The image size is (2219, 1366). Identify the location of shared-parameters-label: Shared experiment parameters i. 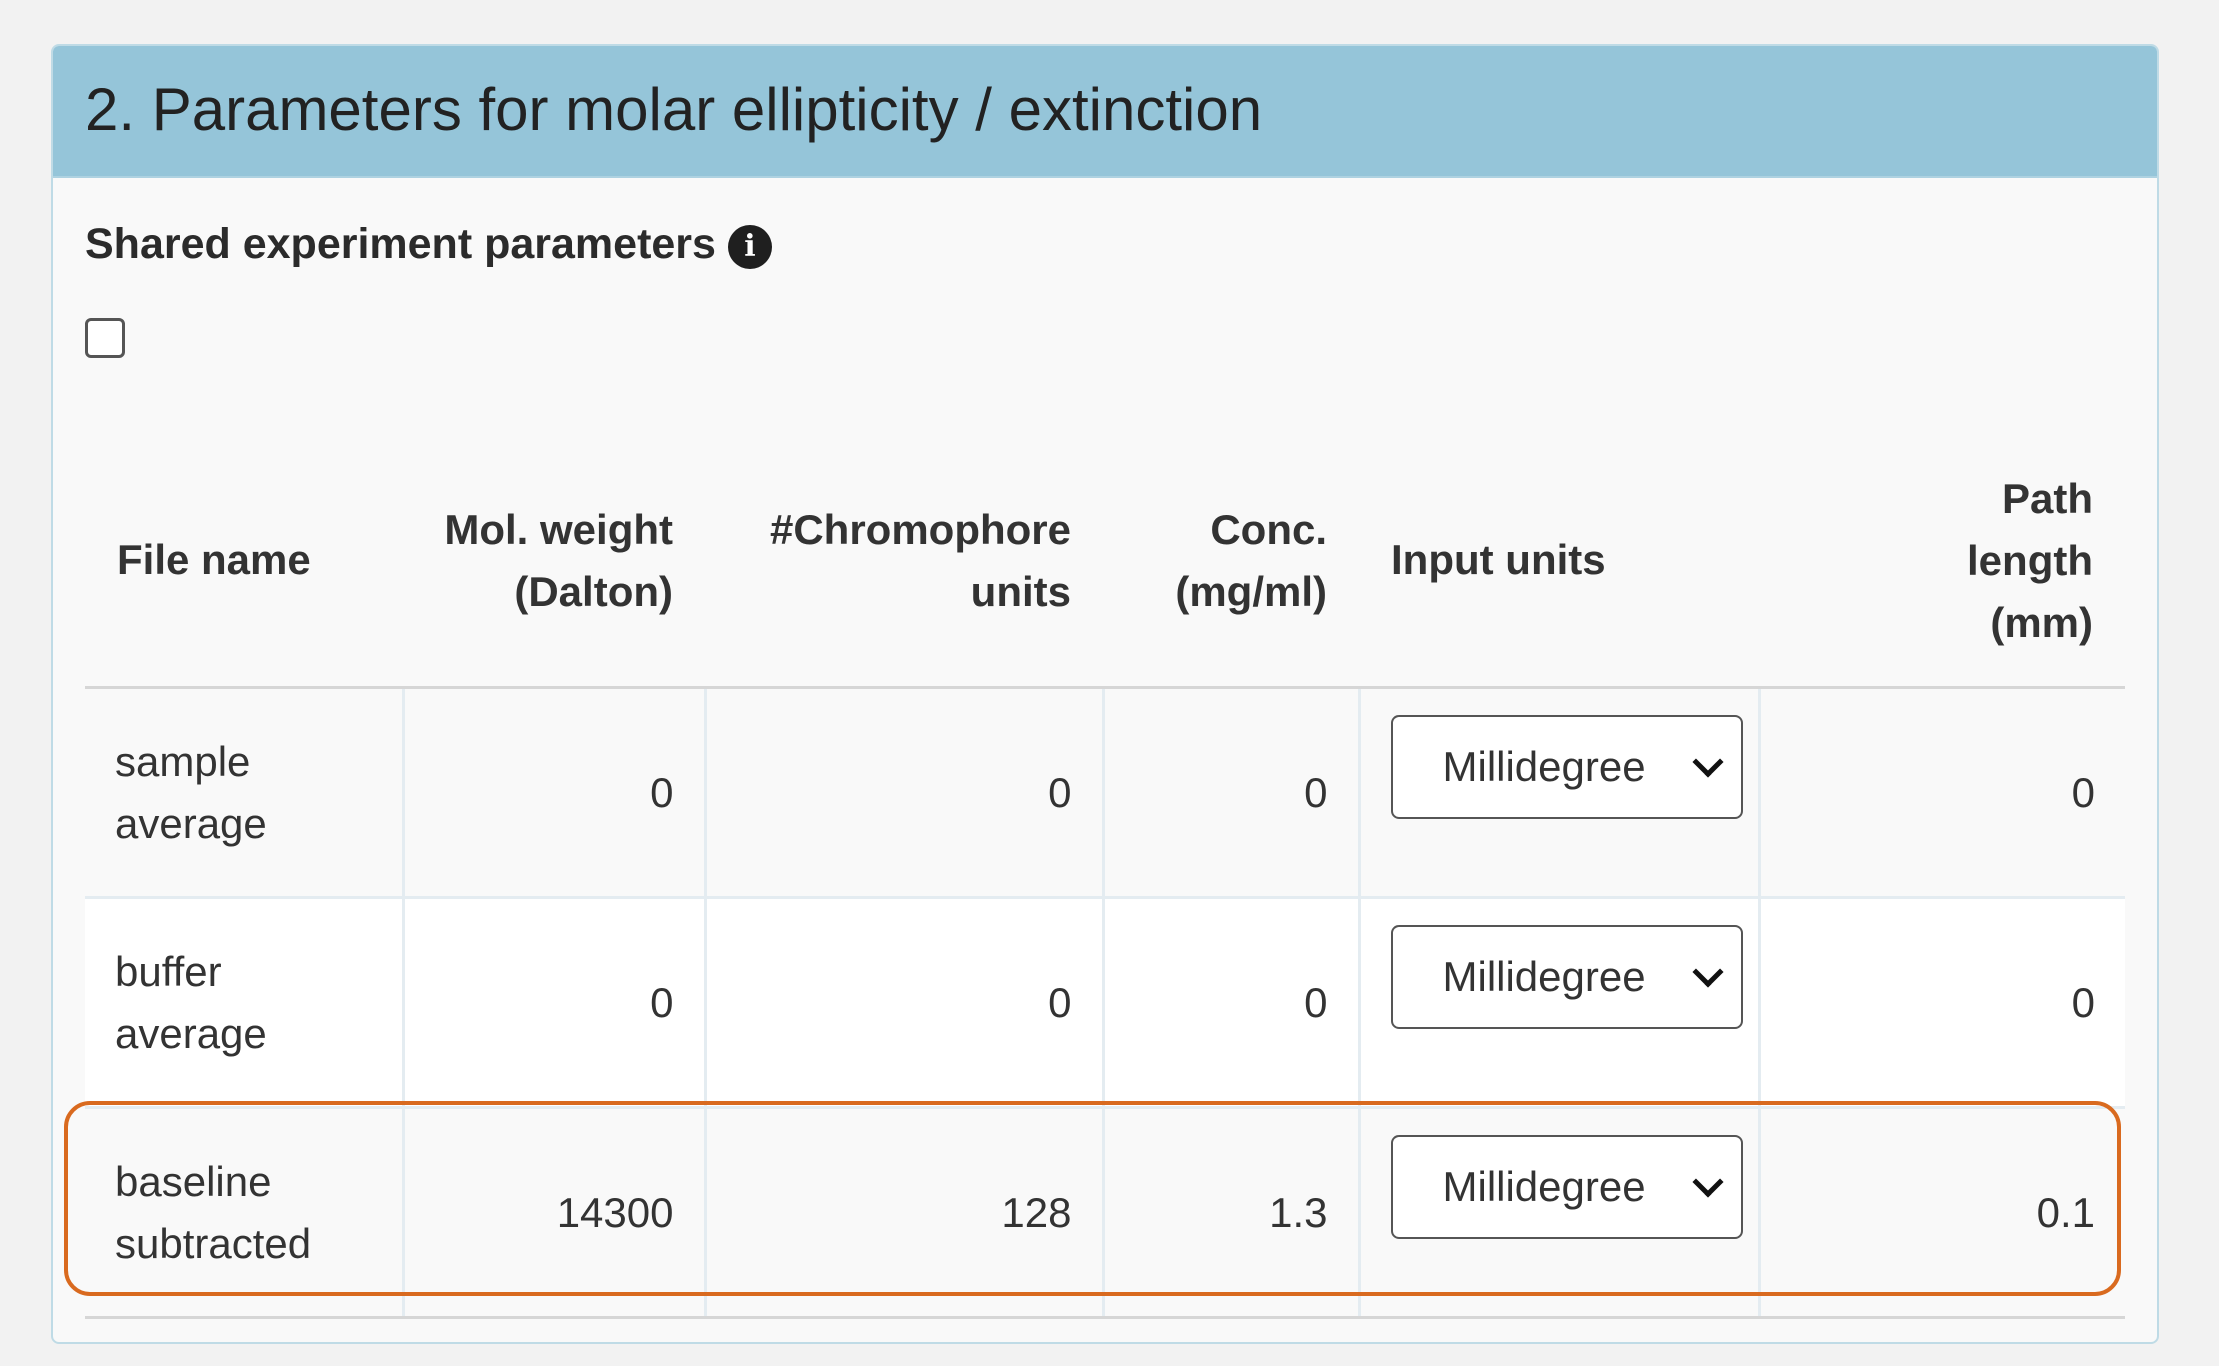
(428, 244).